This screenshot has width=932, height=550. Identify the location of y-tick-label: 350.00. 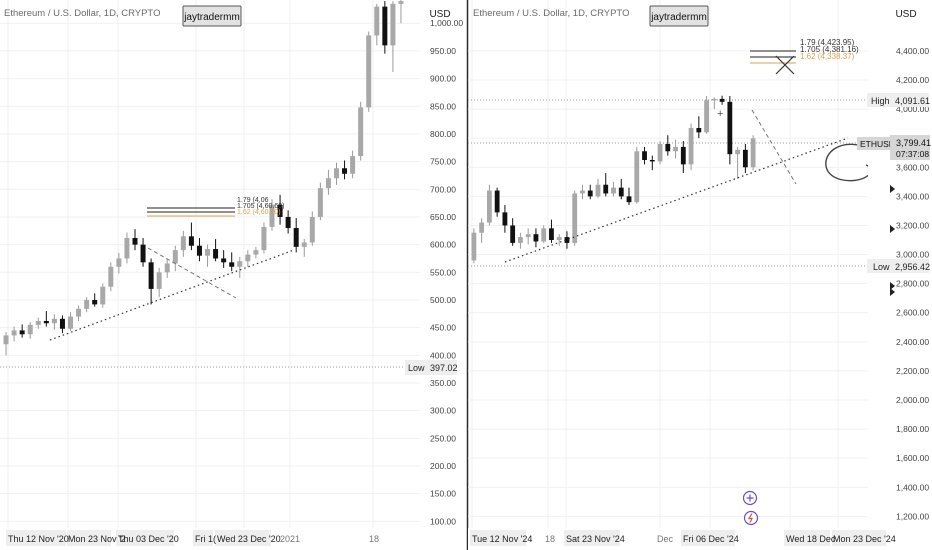
(443, 383).